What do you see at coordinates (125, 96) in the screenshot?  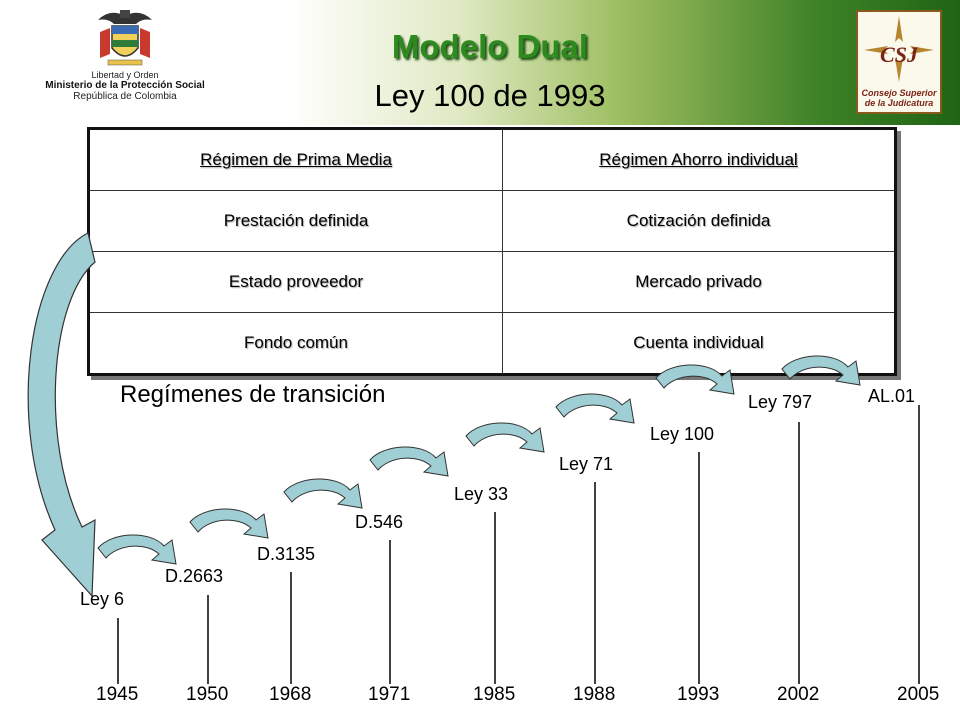 I see `ministry-country: República de Colombia` at bounding box center [125, 96].